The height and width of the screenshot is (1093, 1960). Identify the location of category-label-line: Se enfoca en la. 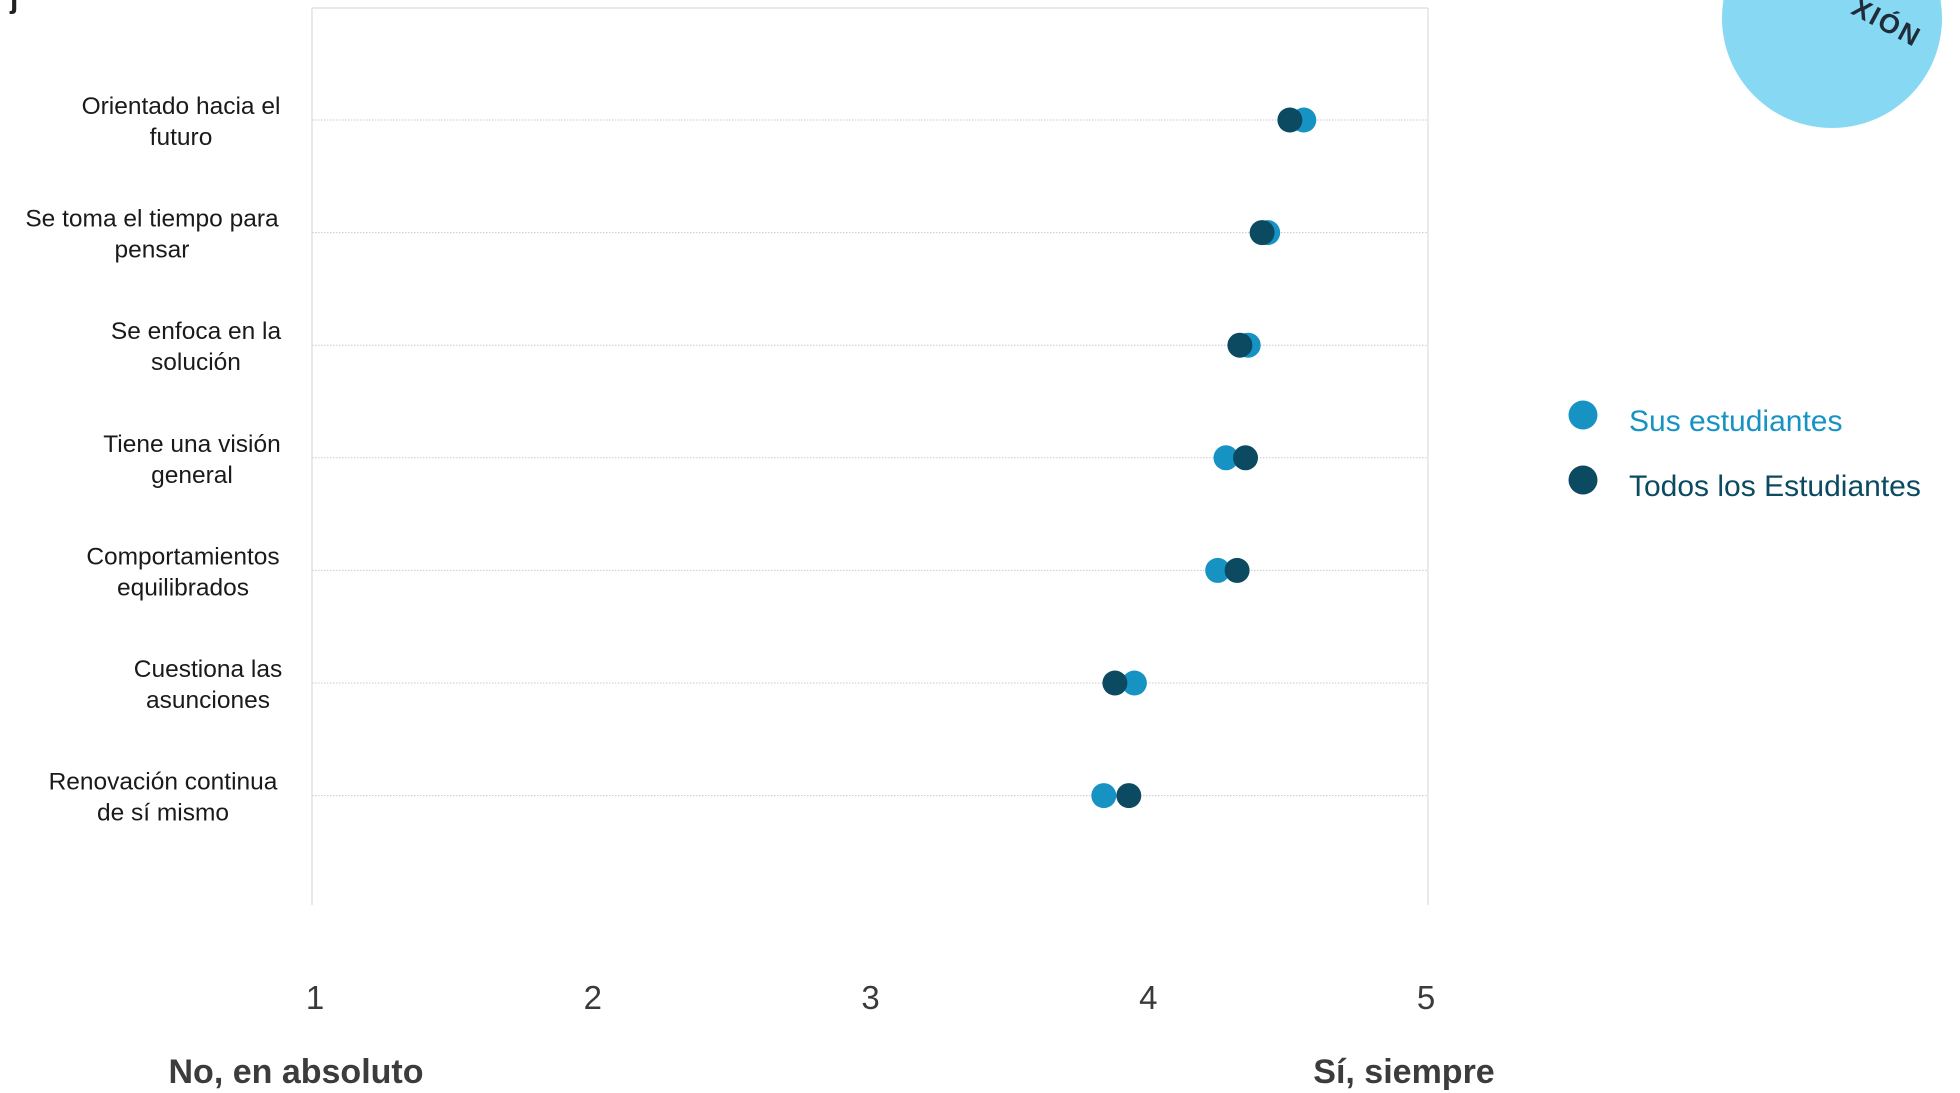
(196, 331).